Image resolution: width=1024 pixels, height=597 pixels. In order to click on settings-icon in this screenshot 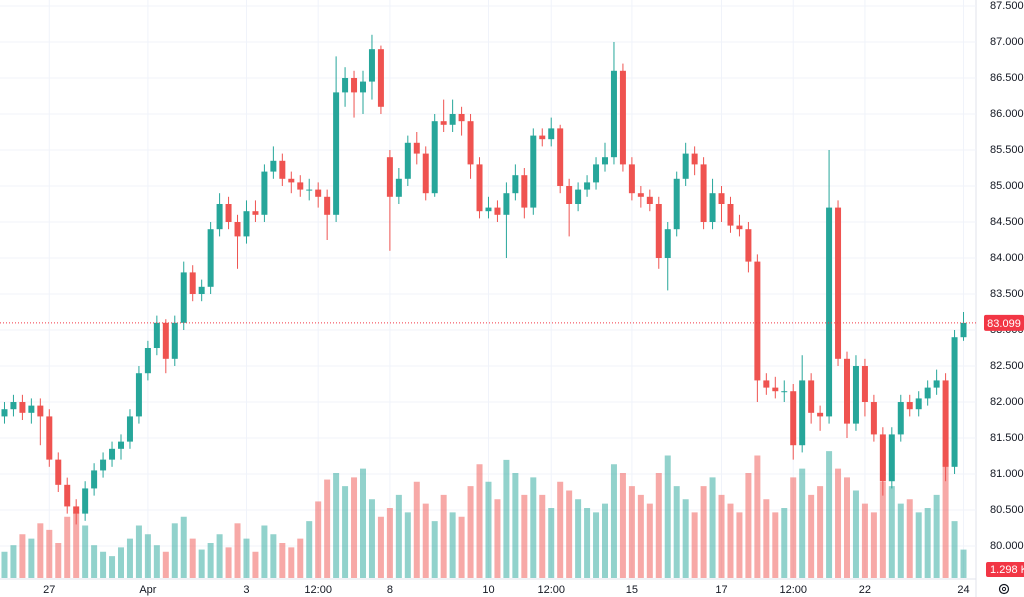, I will do `click(1004, 589)`.